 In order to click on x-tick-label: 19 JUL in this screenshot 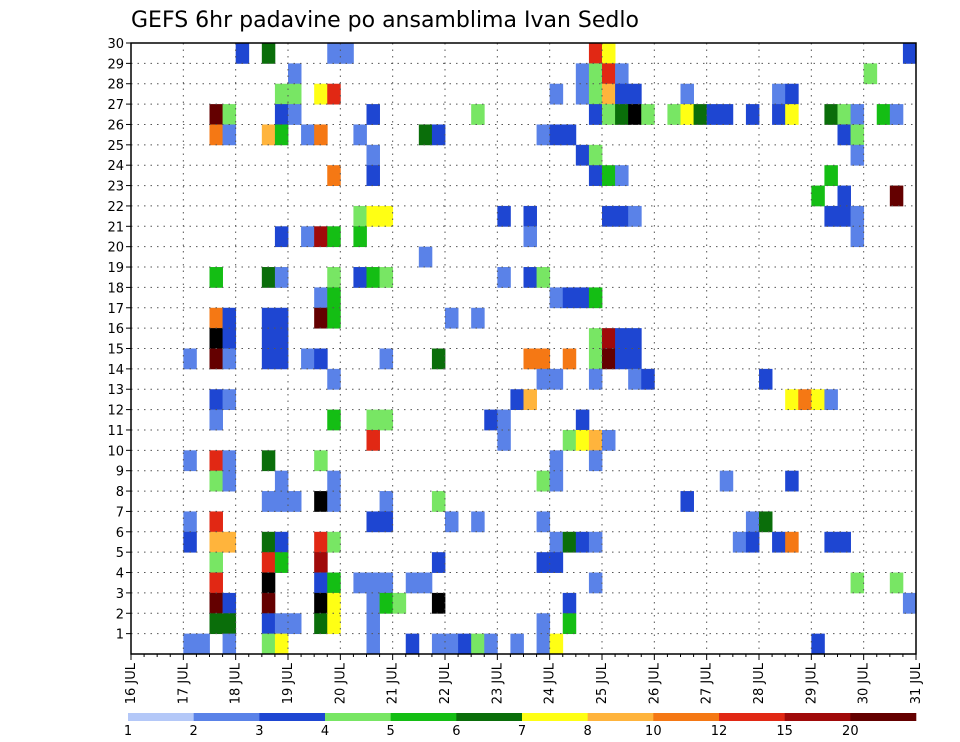, I will do `click(288, 683)`.